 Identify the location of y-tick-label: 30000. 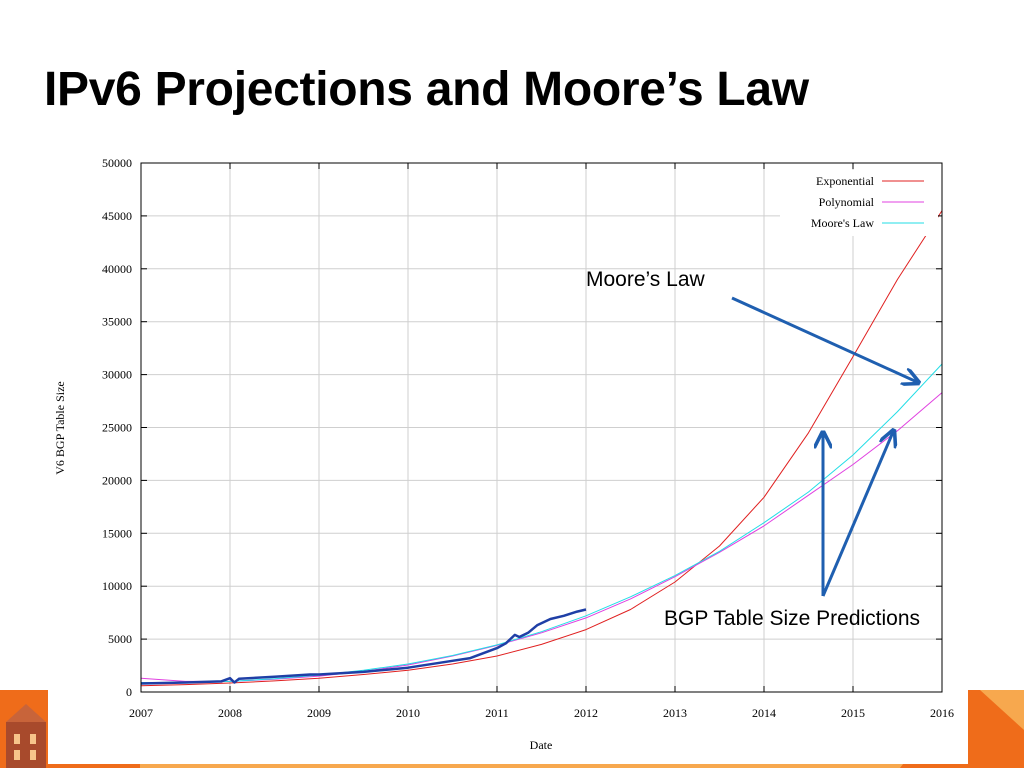
(117, 375).